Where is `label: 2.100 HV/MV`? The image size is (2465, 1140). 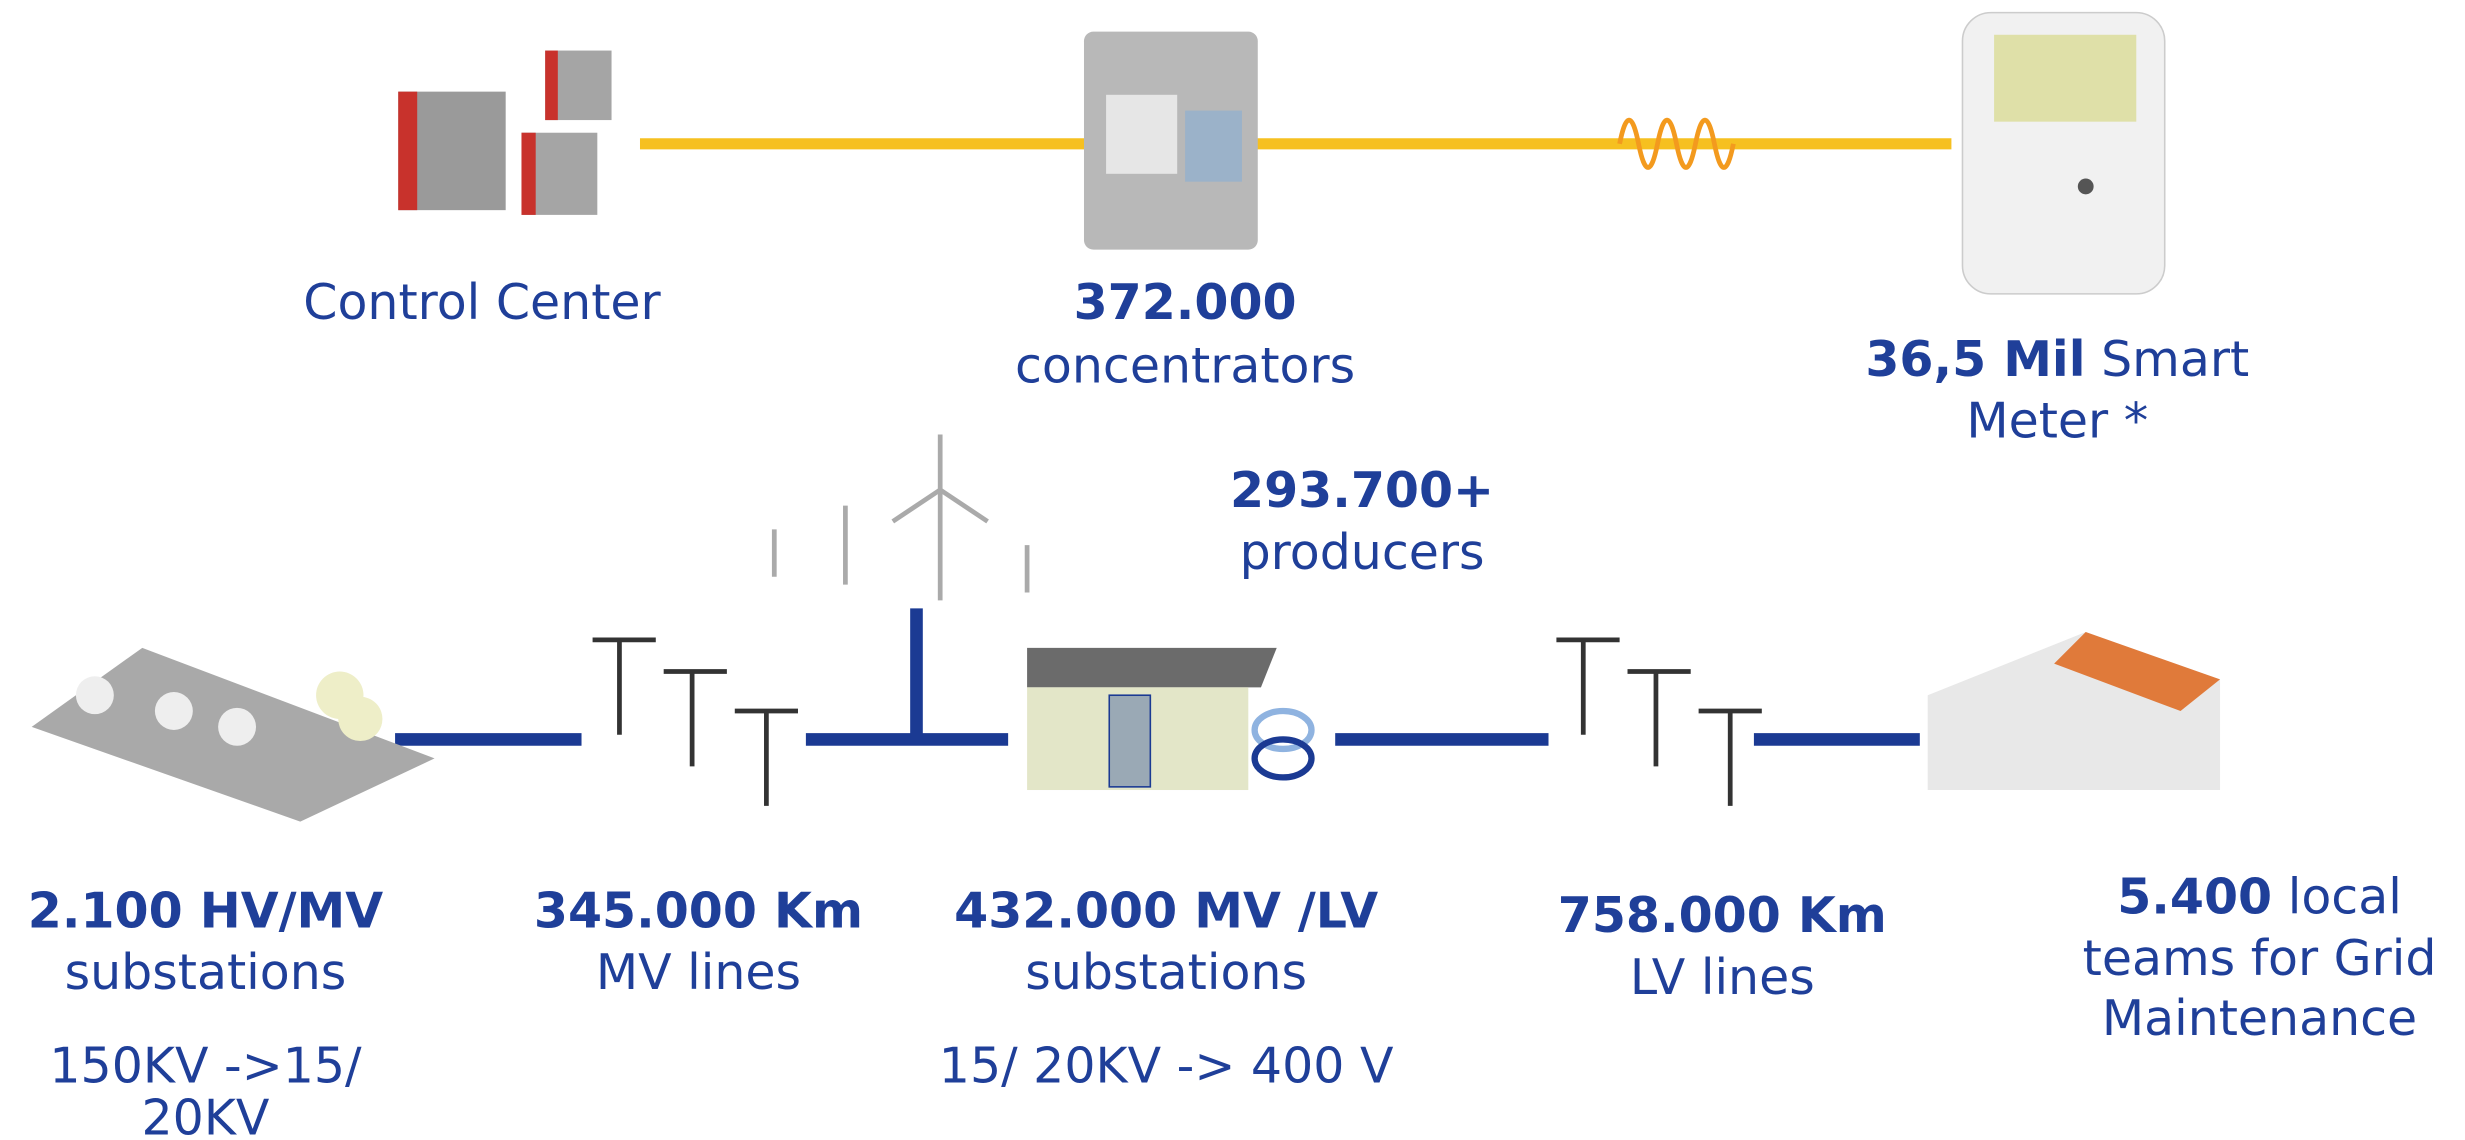 label: 2.100 HV/MV is located at coordinates (205, 910).